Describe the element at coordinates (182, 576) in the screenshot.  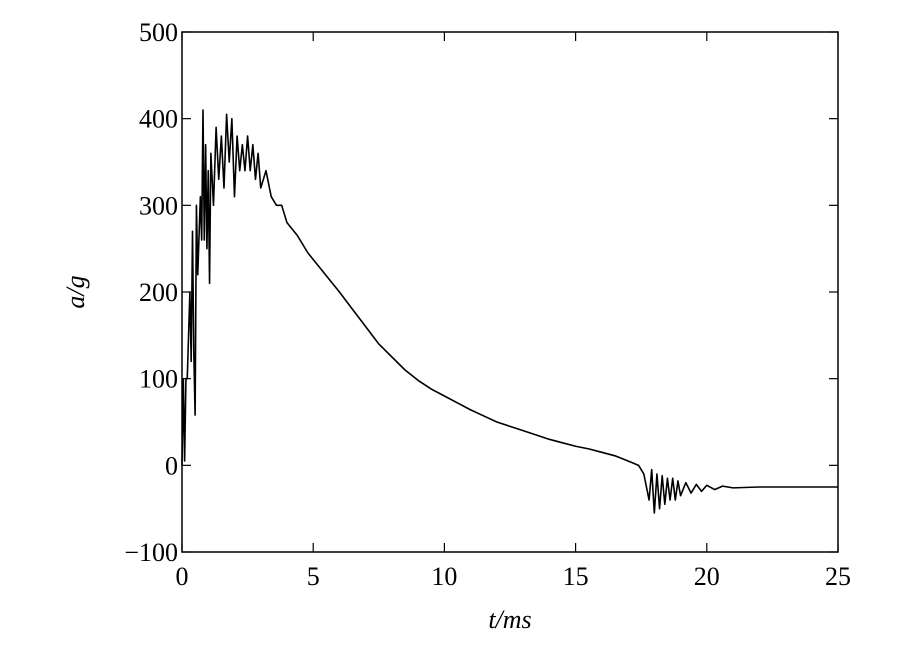
I see `x-tick-label: 0` at that location.